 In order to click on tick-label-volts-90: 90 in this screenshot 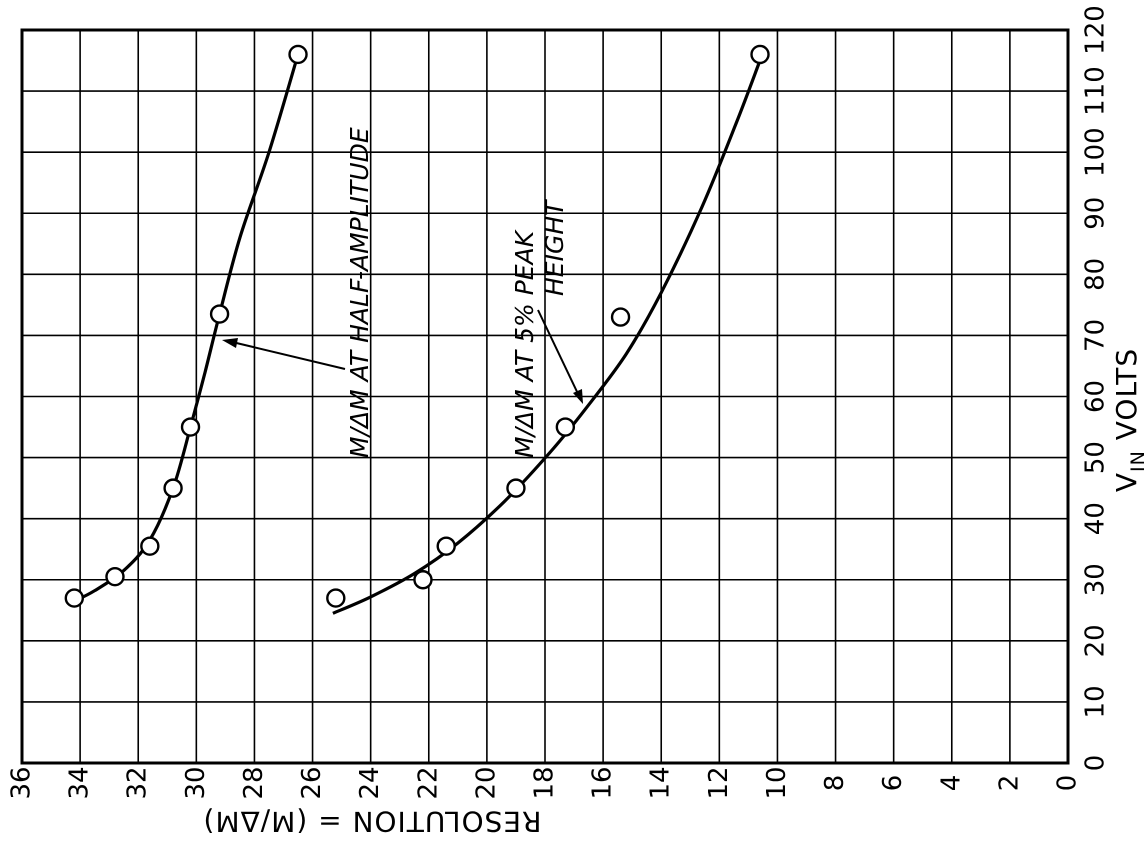, I will do `click(1096, 213)`.